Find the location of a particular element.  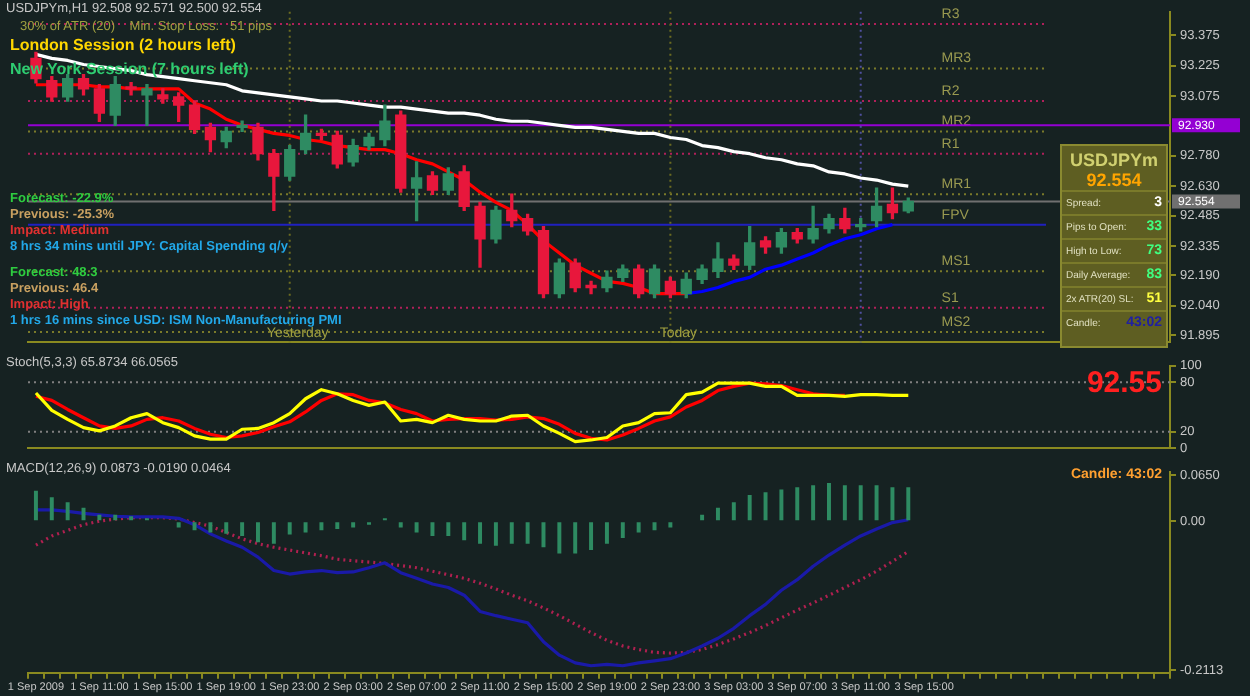

annotation: 92.55 is located at coordinates (1124, 383).